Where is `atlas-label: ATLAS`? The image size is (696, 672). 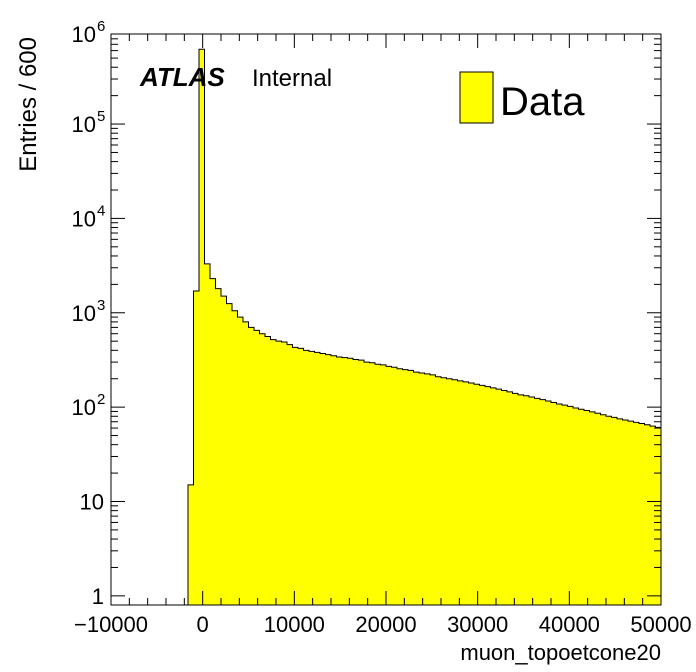 atlas-label: ATLAS is located at coordinates (182, 77).